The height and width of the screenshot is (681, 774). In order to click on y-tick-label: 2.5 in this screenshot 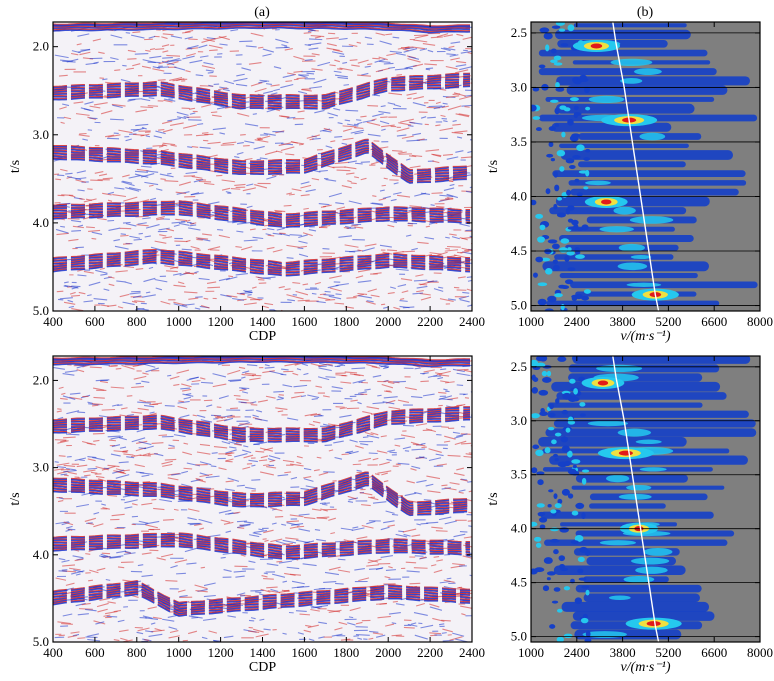, I will do `click(519, 32)`.